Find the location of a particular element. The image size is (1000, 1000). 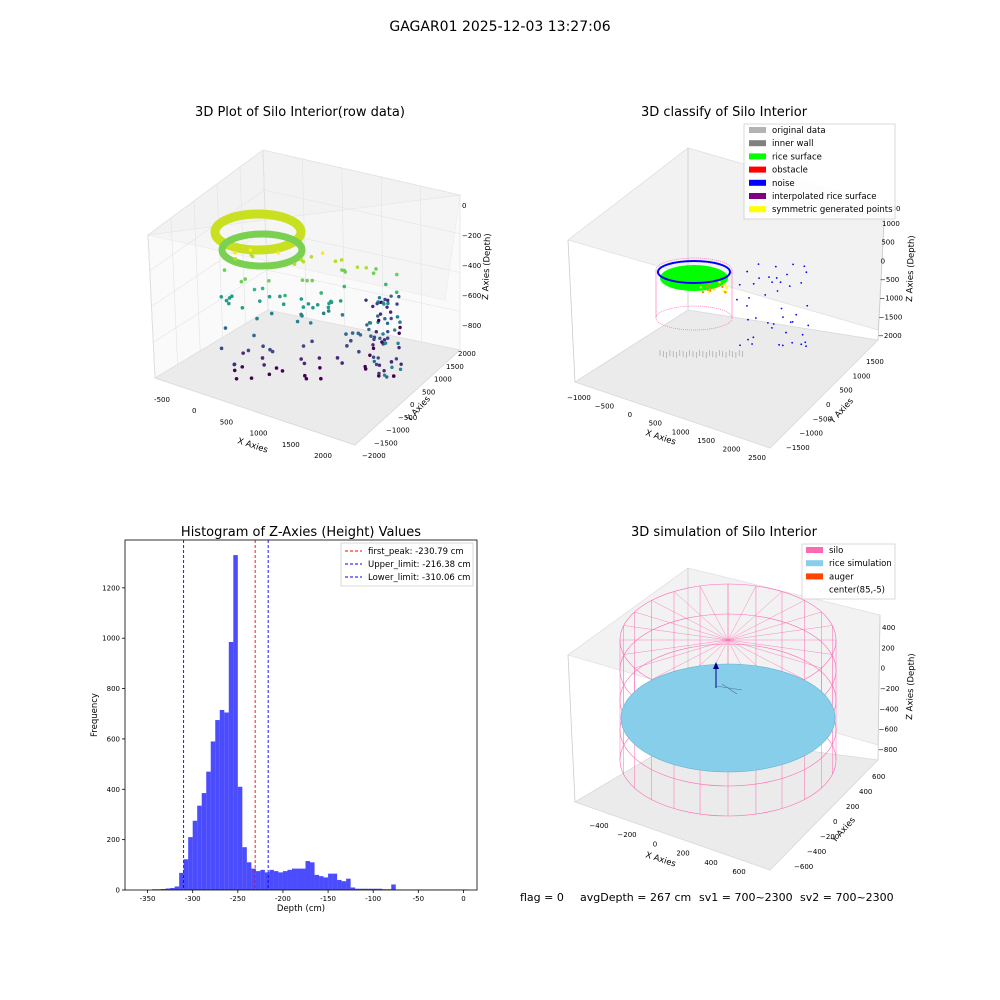

panel1-x-tick-label: -500 is located at coordinates (162, 400).